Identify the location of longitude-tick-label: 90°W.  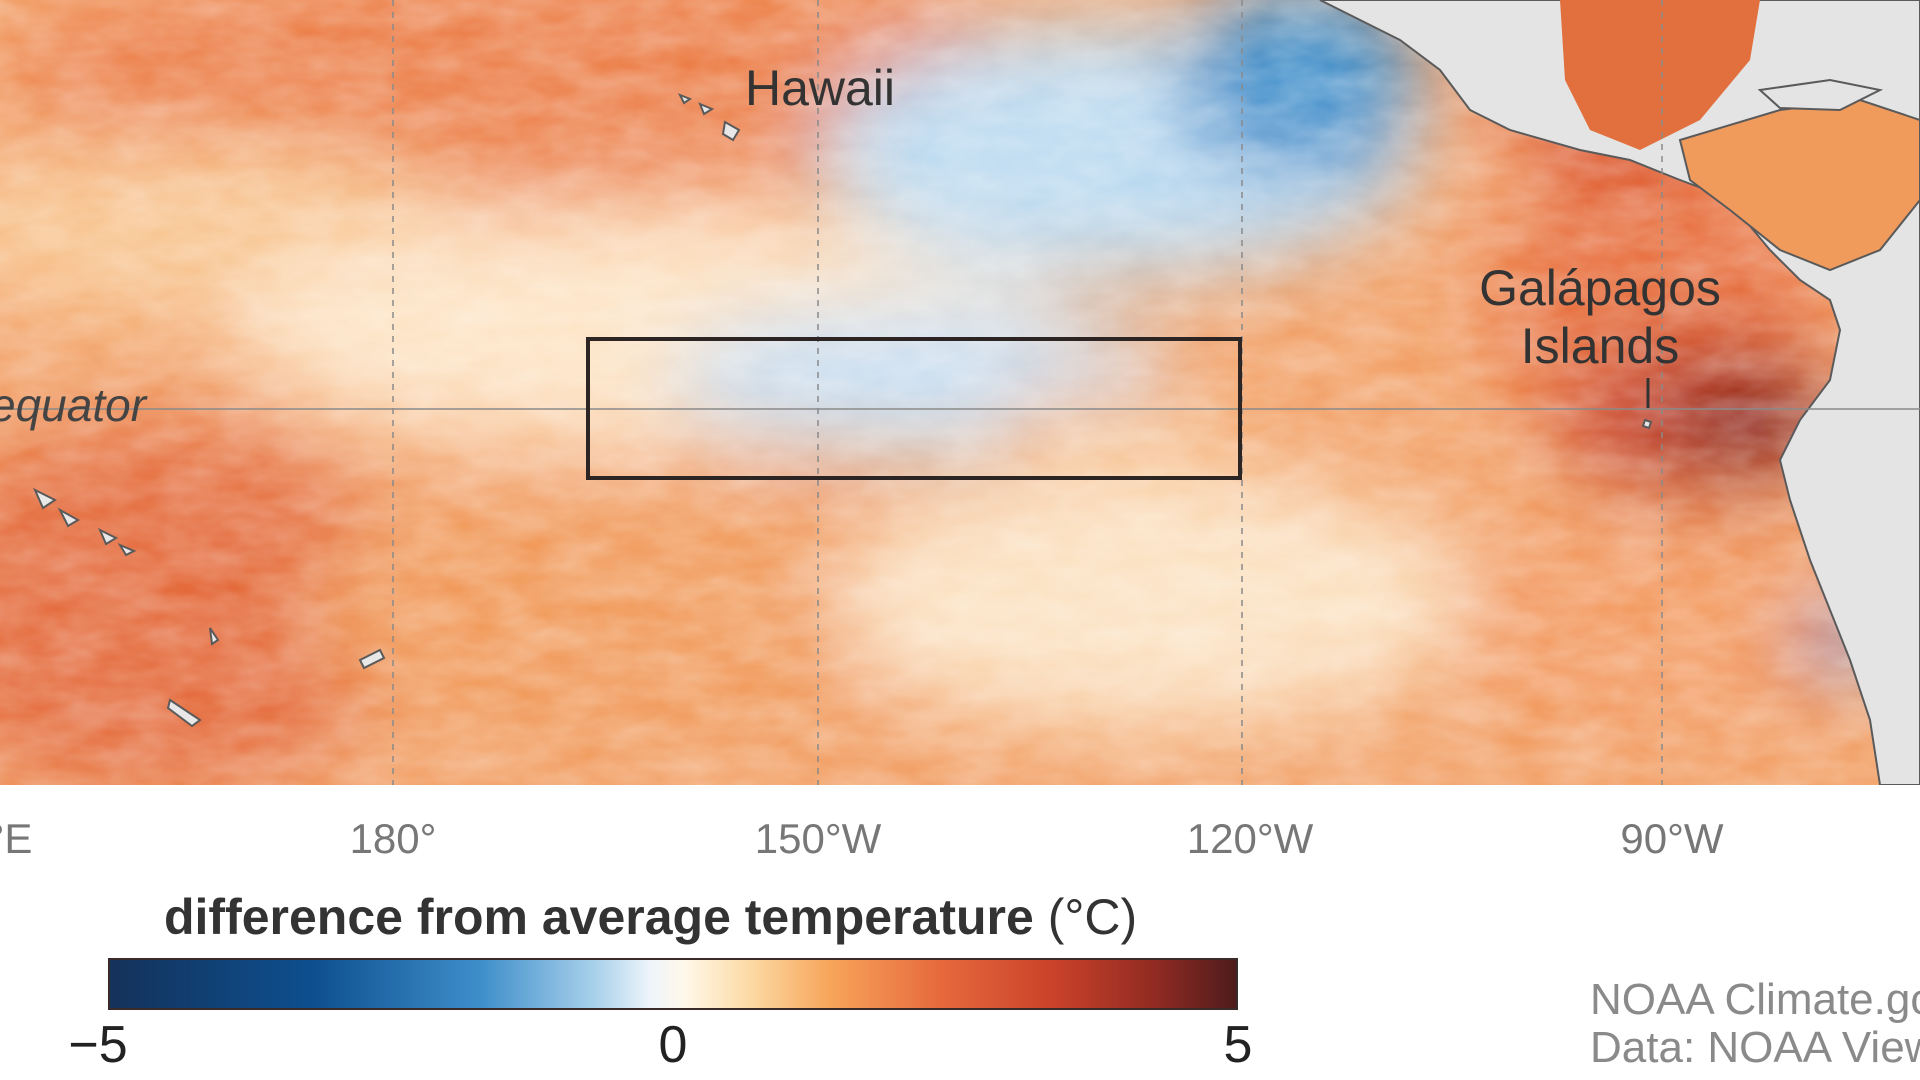
(1672, 838).